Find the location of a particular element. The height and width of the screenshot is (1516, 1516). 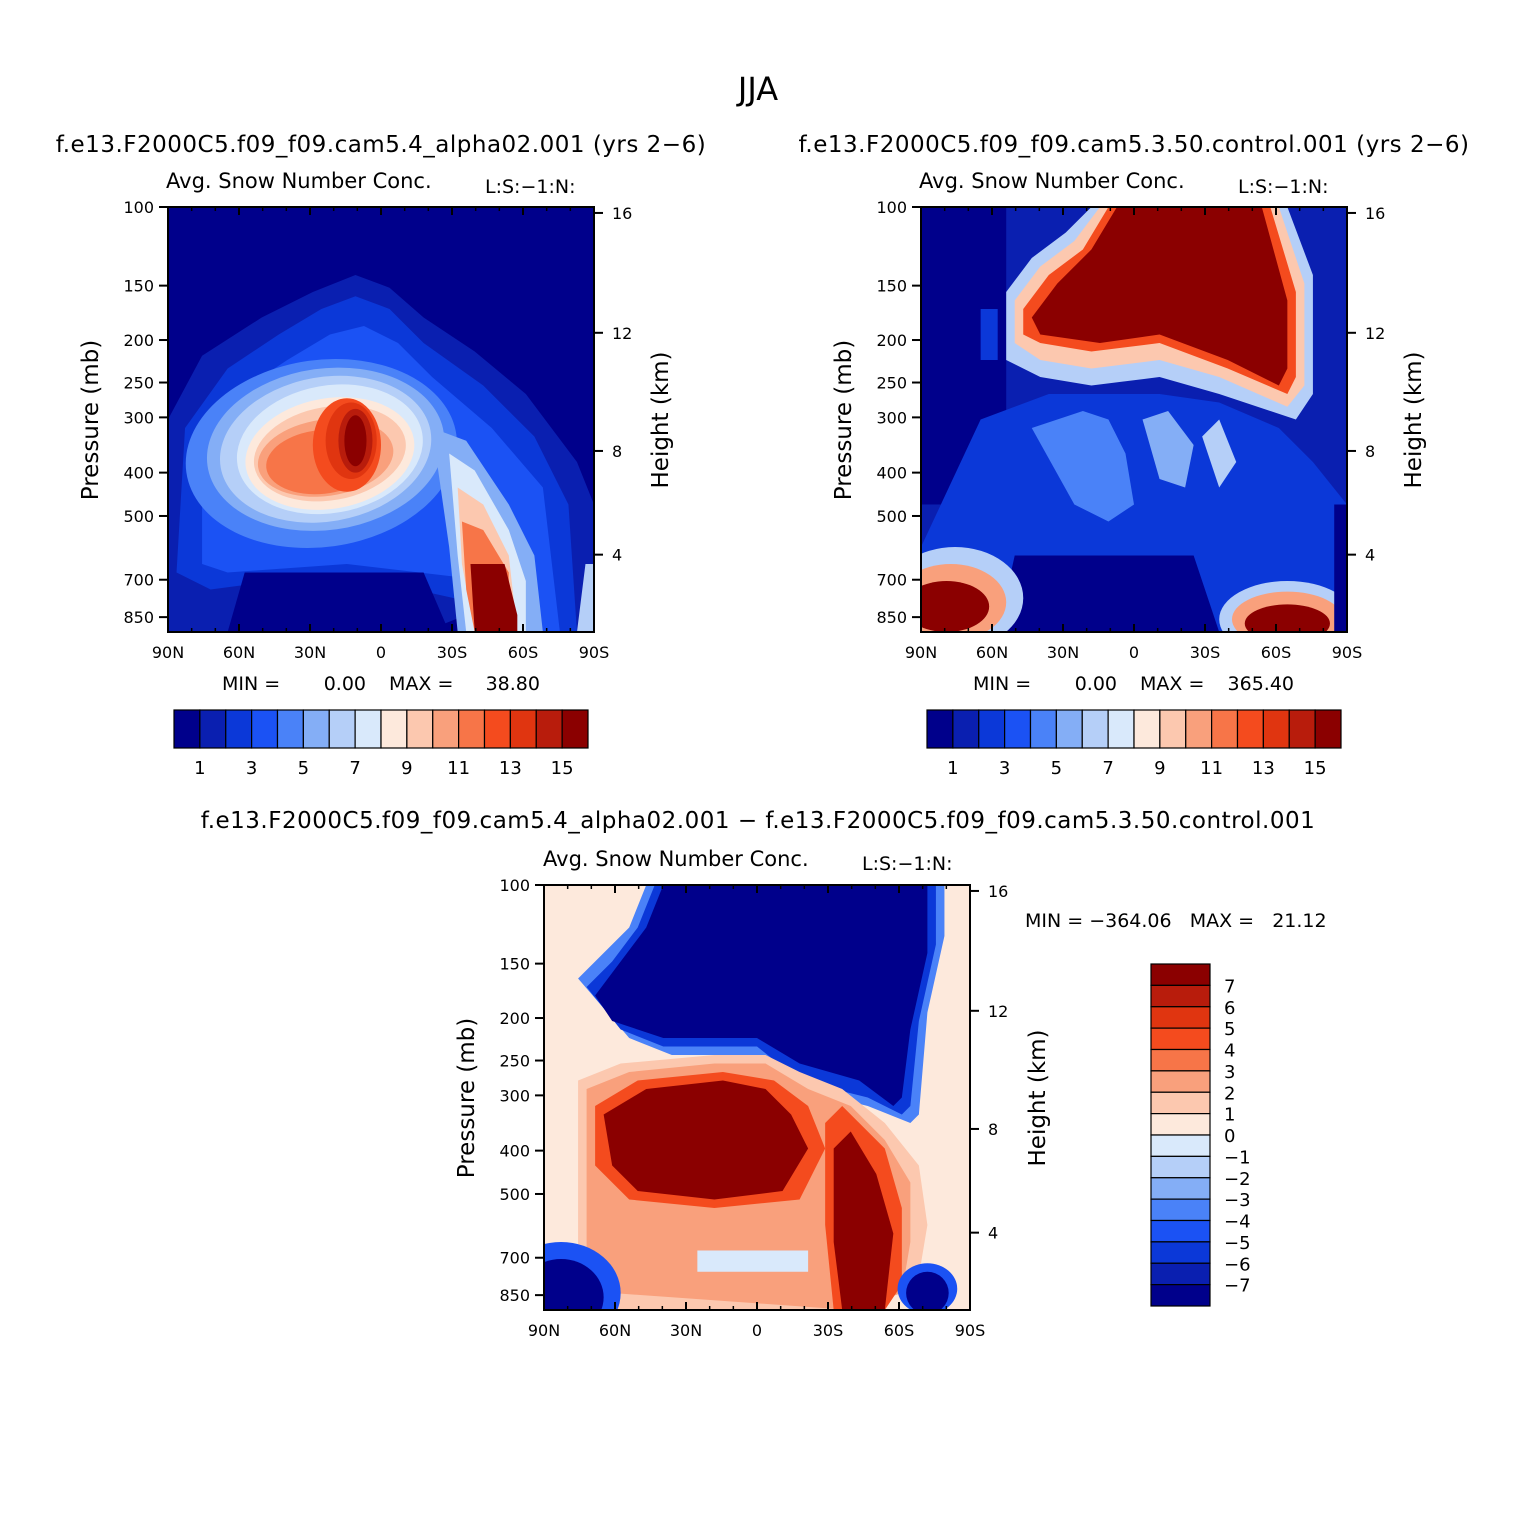

panel3-height-axis-label: Height (km) is located at coordinates (1038, 1097).